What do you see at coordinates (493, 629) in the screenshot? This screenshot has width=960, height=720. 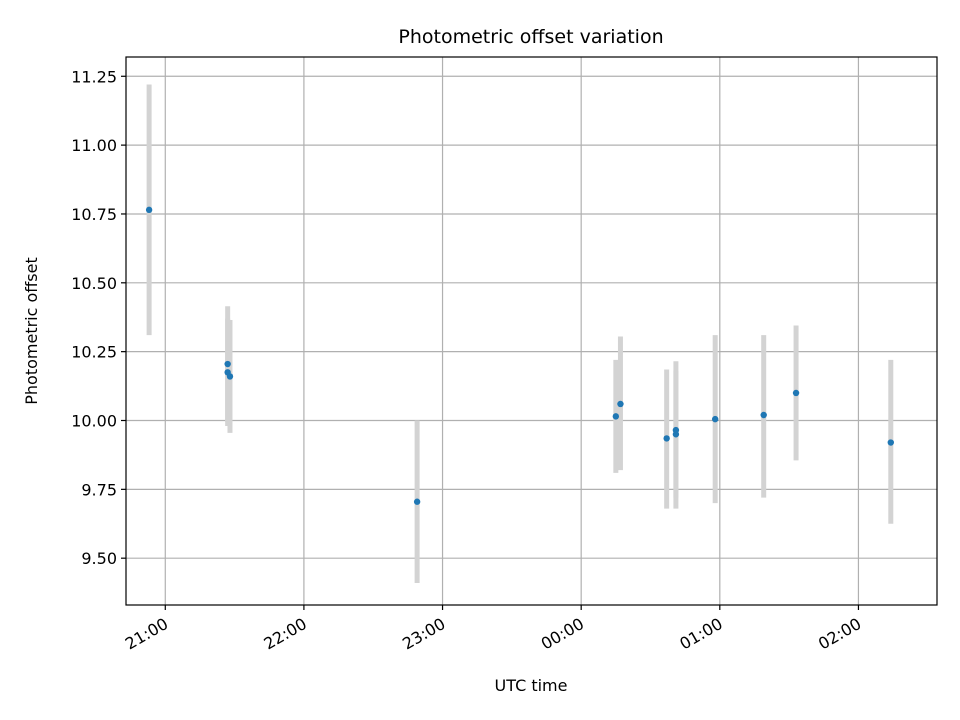 I see `x-axis: 21:00 22:00 23:00 00:00 01:00 02:00` at bounding box center [493, 629].